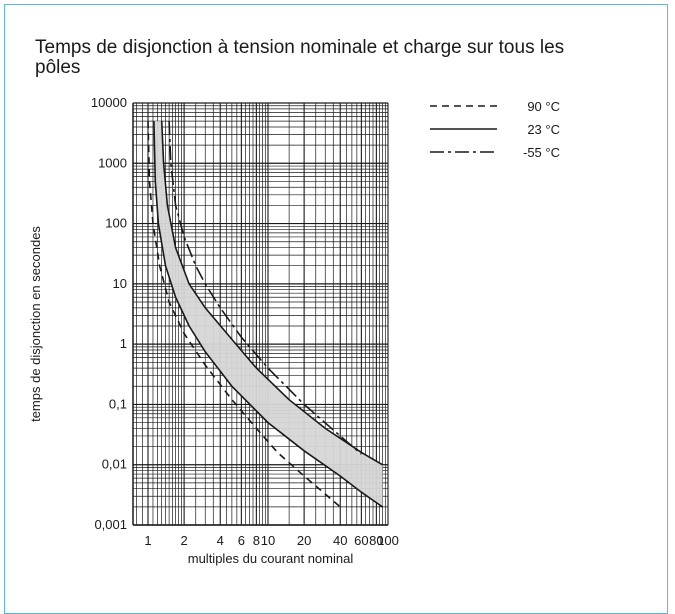 This screenshot has height=614, width=675. What do you see at coordinates (184, 540) in the screenshot?
I see `x-tick-label: 2` at bounding box center [184, 540].